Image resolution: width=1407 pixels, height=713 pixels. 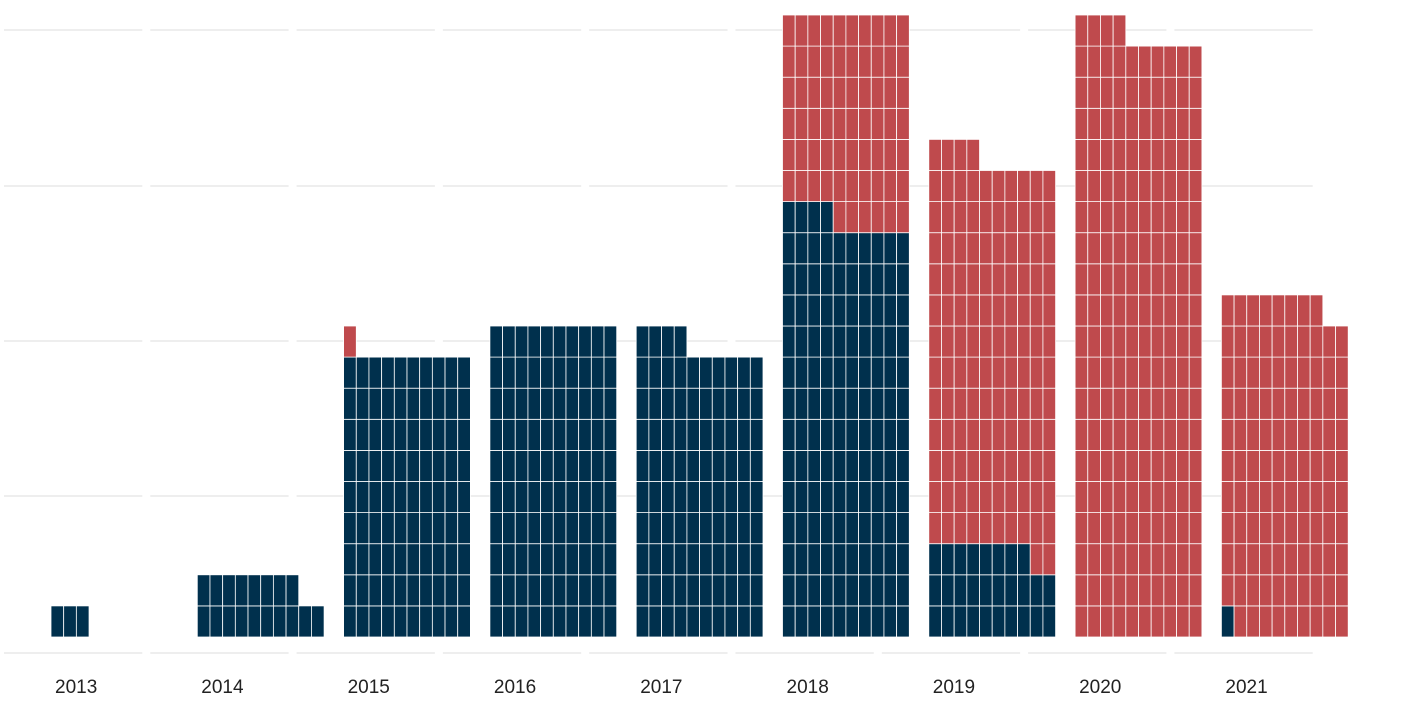 What do you see at coordinates (369, 687) in the screenshot?
I see `x-tick-label: 2015` at bounding box center [369, 687].